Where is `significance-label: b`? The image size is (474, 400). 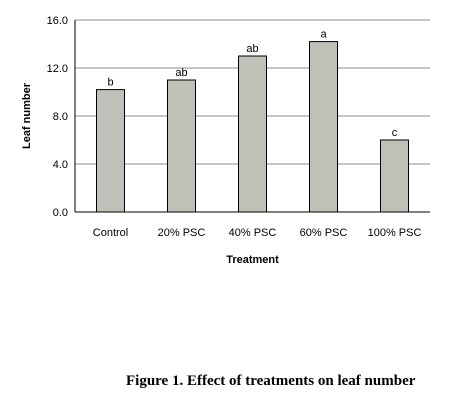
significance-label: b is located at coordinates (110, 83).